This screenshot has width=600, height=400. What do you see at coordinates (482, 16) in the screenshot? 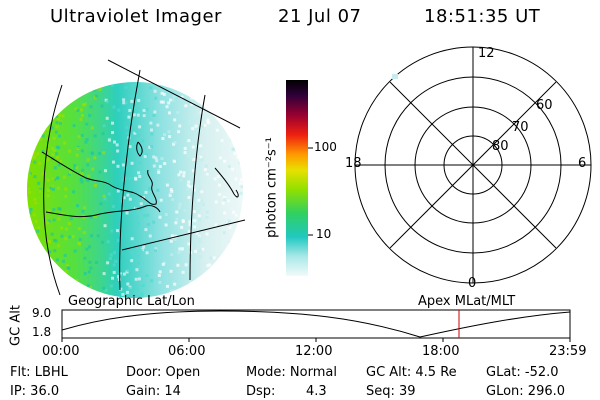
I see `time-label: 18:51:35 UT` at bounding box center [482, 16].